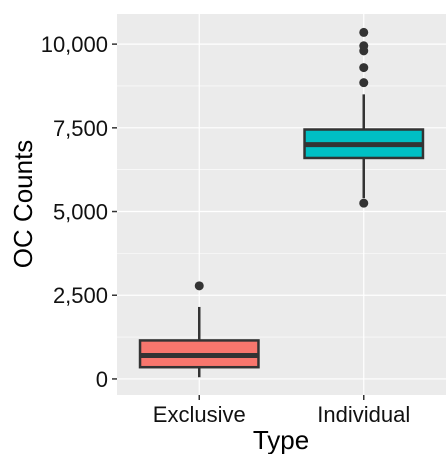  I want to click on y-tick-label: 10,000, so click(74, 44).